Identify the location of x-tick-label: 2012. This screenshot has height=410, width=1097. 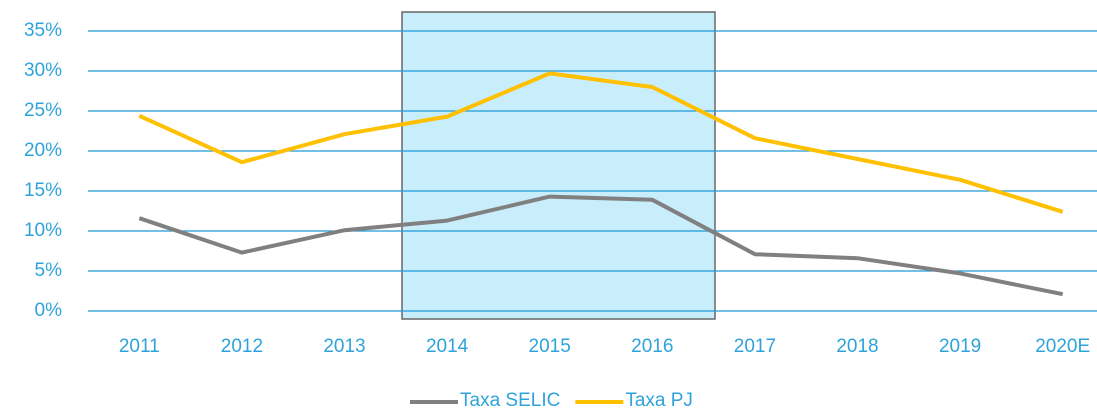
(242, 346).